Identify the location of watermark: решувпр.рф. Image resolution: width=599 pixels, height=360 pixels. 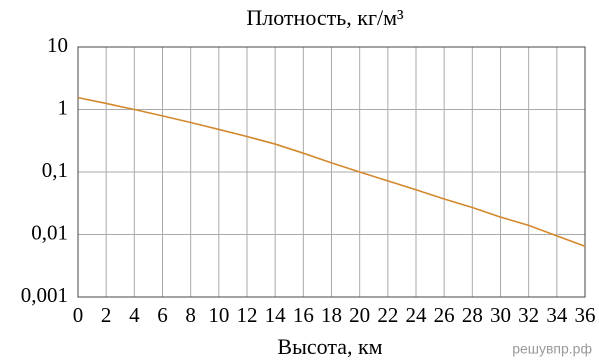
(552, 349).